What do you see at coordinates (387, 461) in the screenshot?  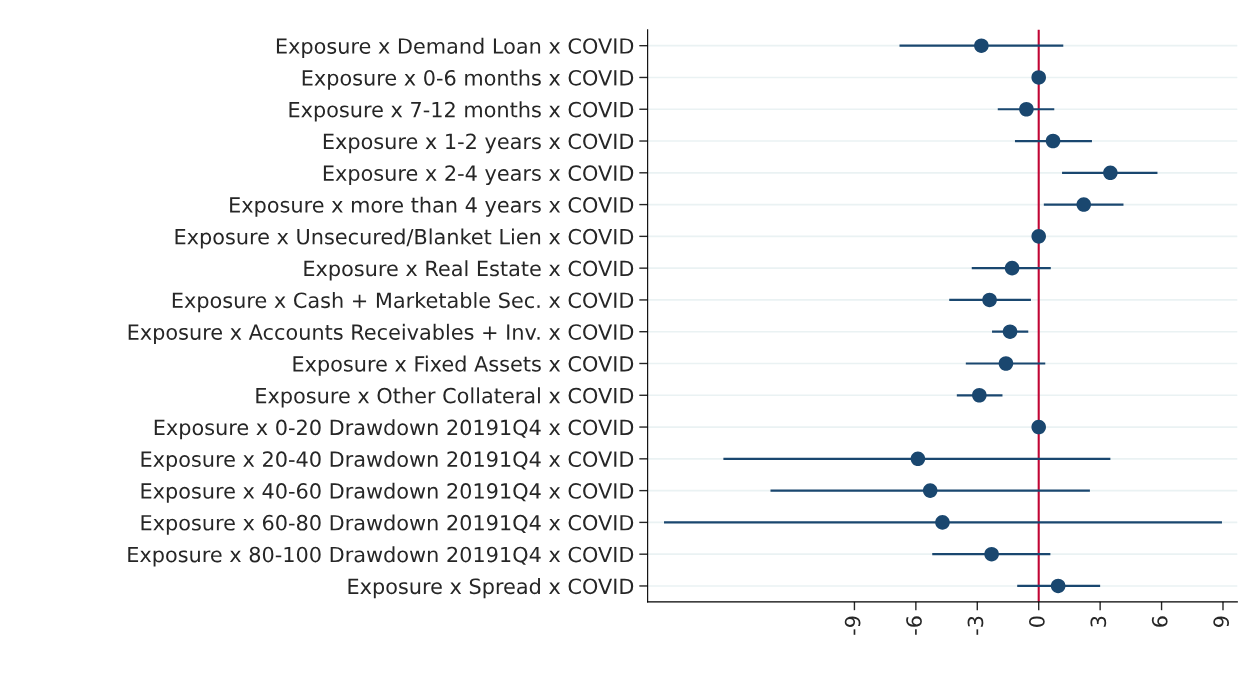 I see `y-tick-label: Exposure x 20-40 Drawdown 20191Q4 x COVID` at bounding box center [387, 461].